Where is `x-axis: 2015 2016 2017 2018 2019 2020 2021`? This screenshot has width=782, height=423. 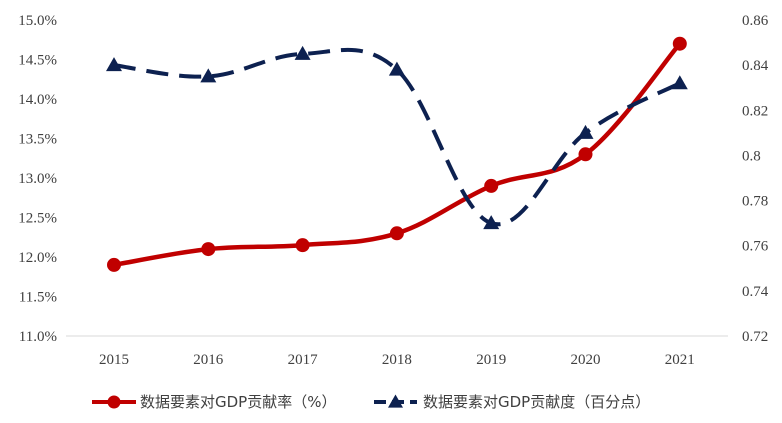
x-axis: 2015 2016 2017 2018 2019 2020 2021 is located at coordinates (397, 360).